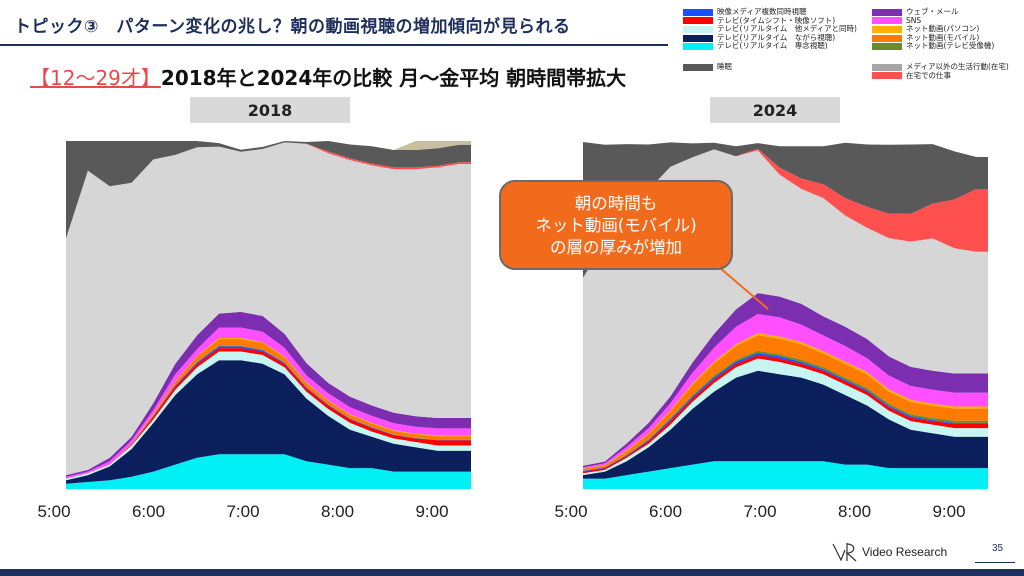 Image resolution: width=1024 pixels, height=576 pixels. Describe the element at coordinates (928, 75) in the screenshot. I see `legend-label: 在宅での仕事` at that location.